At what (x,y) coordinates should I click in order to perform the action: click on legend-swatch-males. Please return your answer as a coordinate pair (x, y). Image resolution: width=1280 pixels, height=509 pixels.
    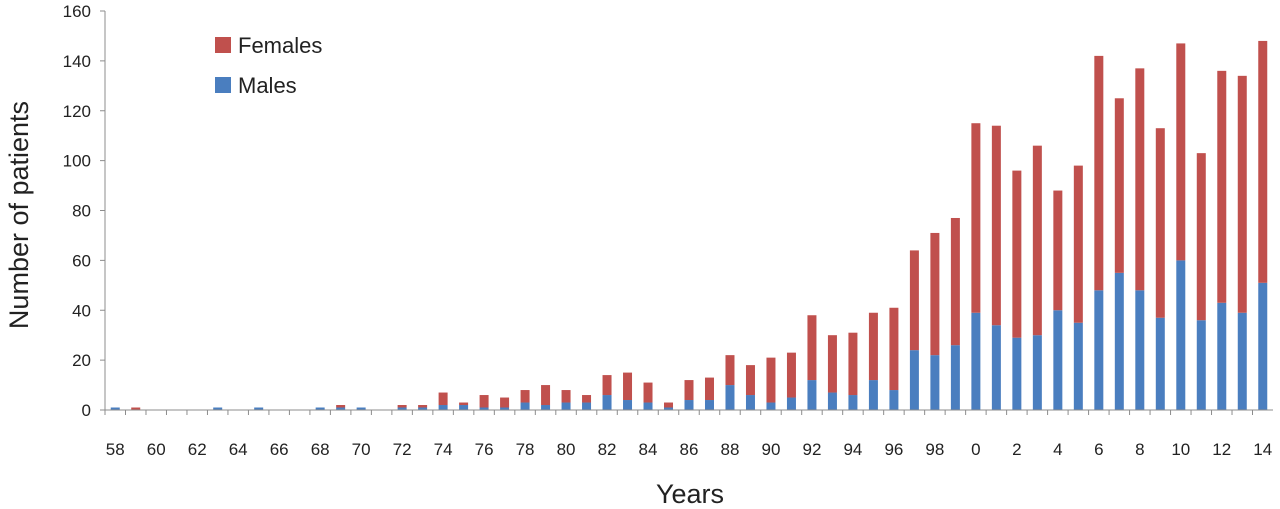
    Looking at the image, I should click on (223, 85).